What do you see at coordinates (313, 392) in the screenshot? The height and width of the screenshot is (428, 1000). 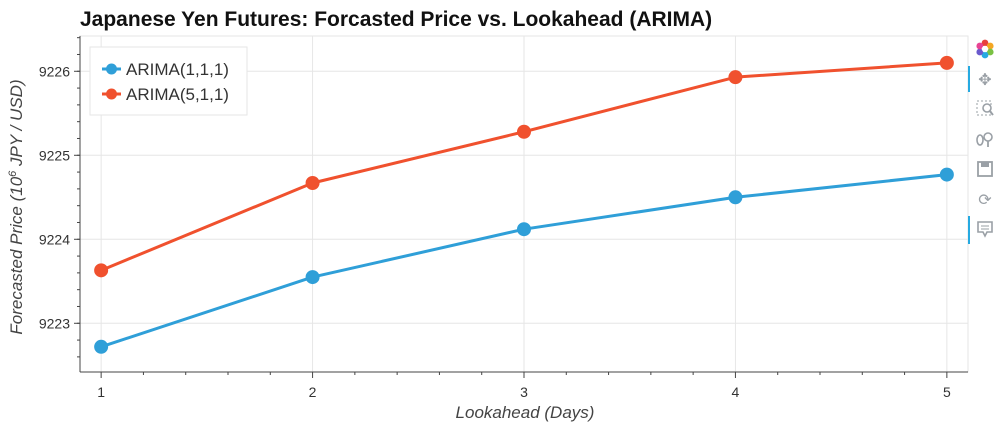 I see `x-tick-label: 2` at bounding box center [313, 392].